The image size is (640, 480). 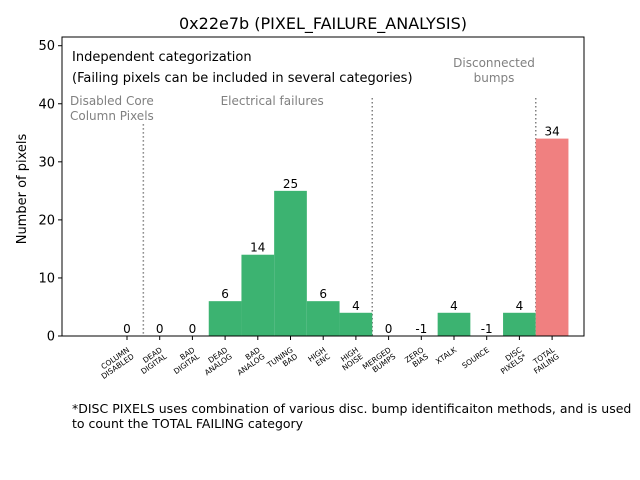 I want to click on y-tick-label: 30, so click(x=46, y=162).